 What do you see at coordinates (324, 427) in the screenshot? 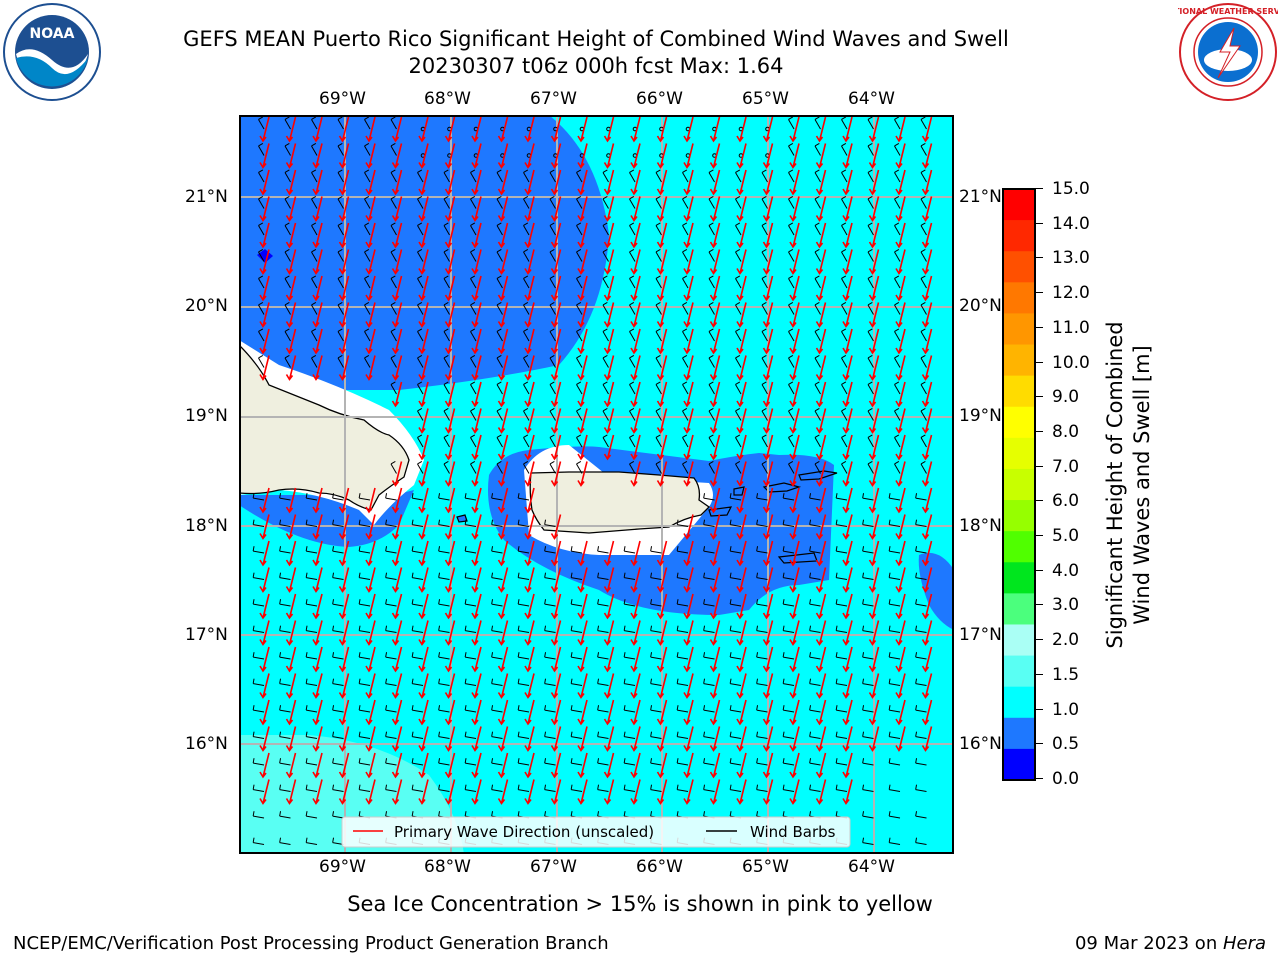
I see `hispaniola-land` at bounding box center [324, 427].